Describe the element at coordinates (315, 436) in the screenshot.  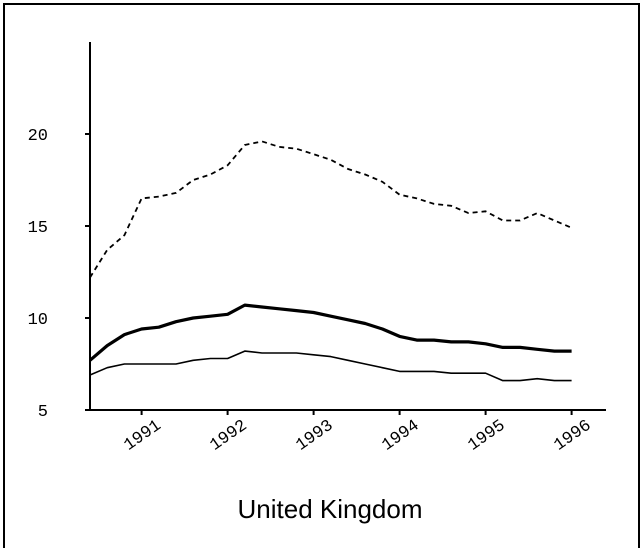
I see `x-tick-label: 1993` at that location.